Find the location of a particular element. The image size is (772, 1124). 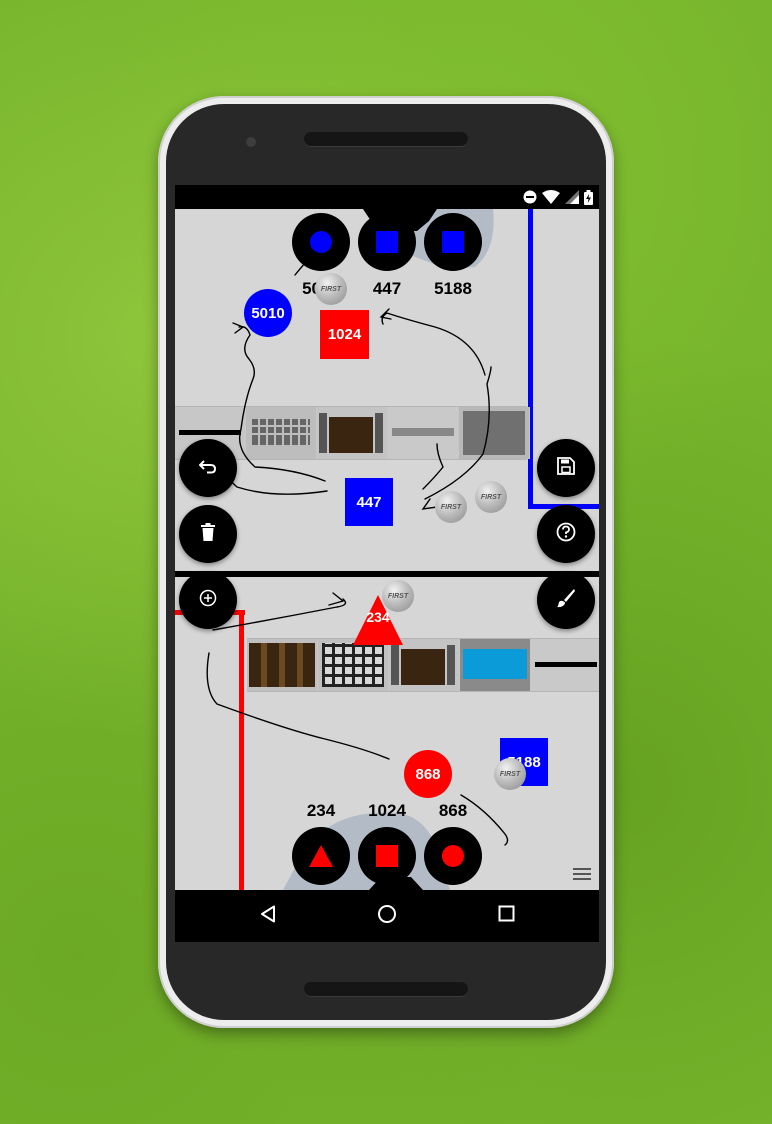

robot-marker-868: 868 is located at coordinates (428, 774).